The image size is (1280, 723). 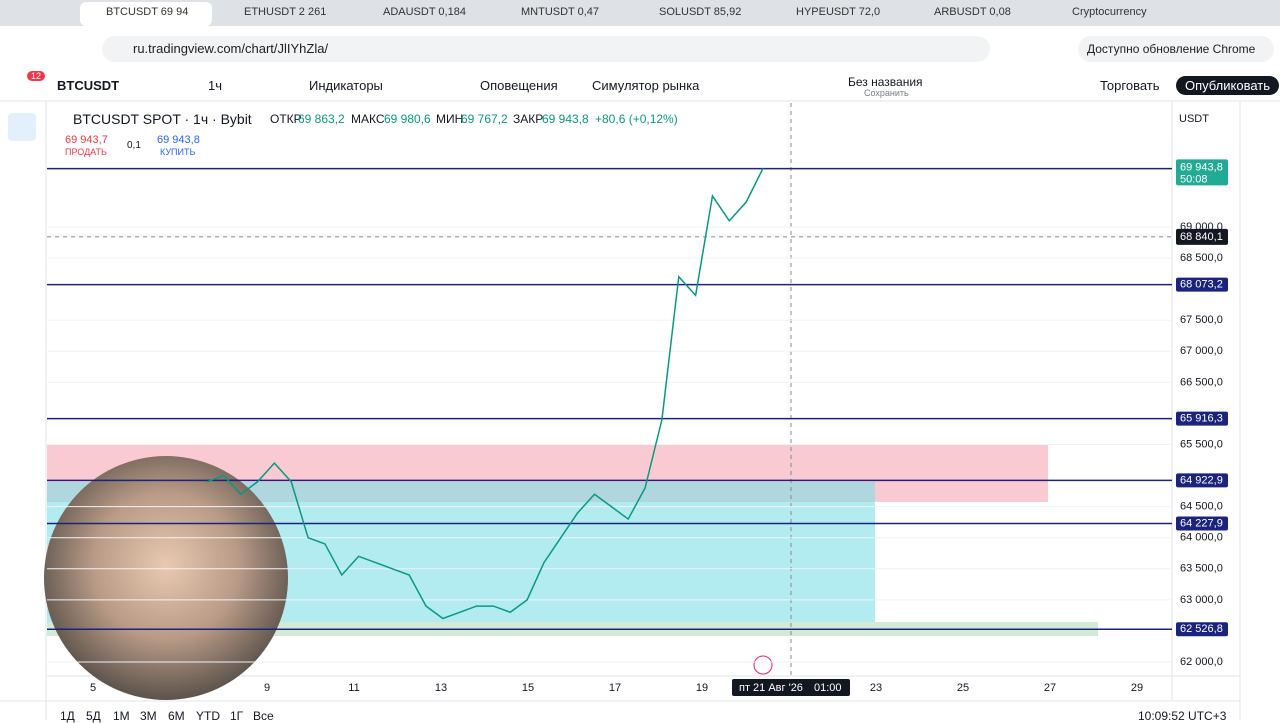 What do you see at coordinates (176, 716) in the screenshot?
I see `range-button: 6М` at bounding box center [176, 716].